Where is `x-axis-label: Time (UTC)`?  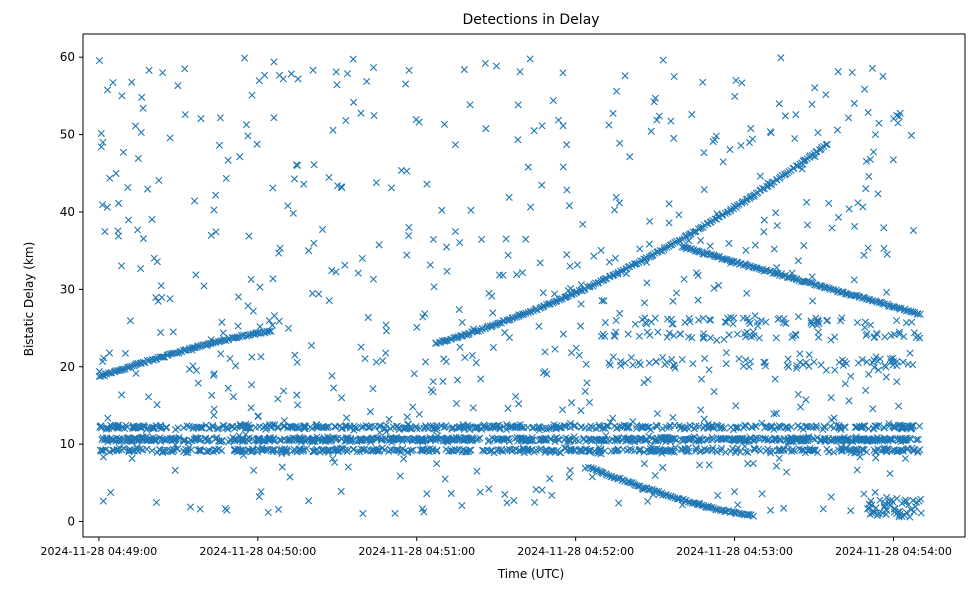
x-axis-label: Time (UTC) is located at coordinates (530, 574).